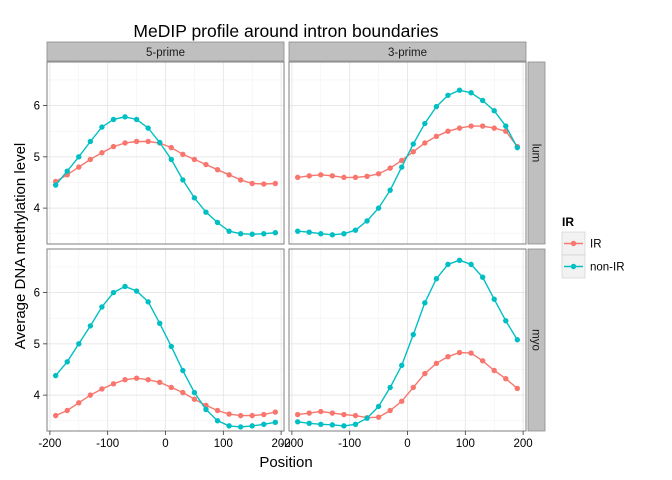 This screenshot has height=480, width=672. Describe the element at coordinates (20, 246) in the screenshot. I see `y-axis-label: Average DNA methylation level` at that location.